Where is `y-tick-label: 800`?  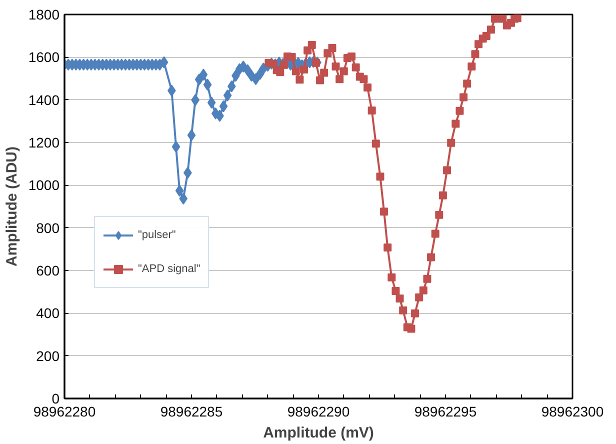 y-tick-label: 800 is located at coordinates (48, 228).